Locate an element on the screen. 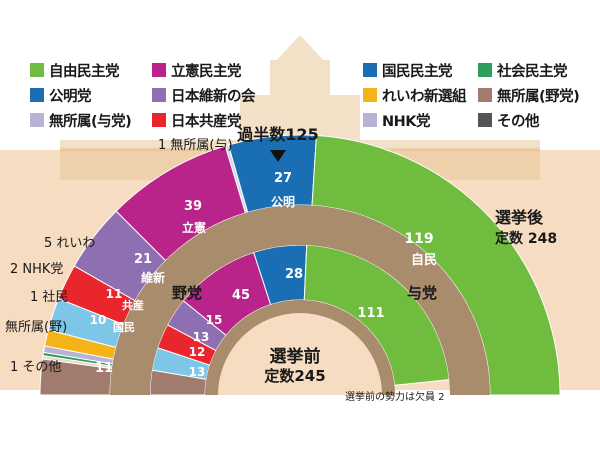 The height and width of the screenshot is (450, 600). label-nhk: 2 NHK党 is located at coordinates (37, 269).